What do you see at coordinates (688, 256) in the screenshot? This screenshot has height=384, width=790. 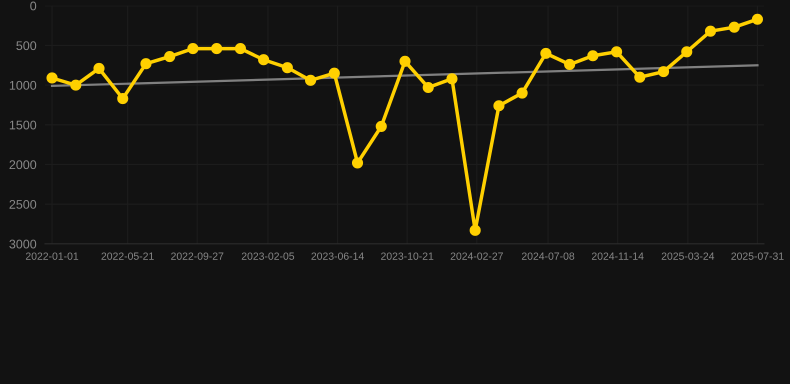 I see `x-tick-label: 2025-03-24` at bounding box center [688, 256].